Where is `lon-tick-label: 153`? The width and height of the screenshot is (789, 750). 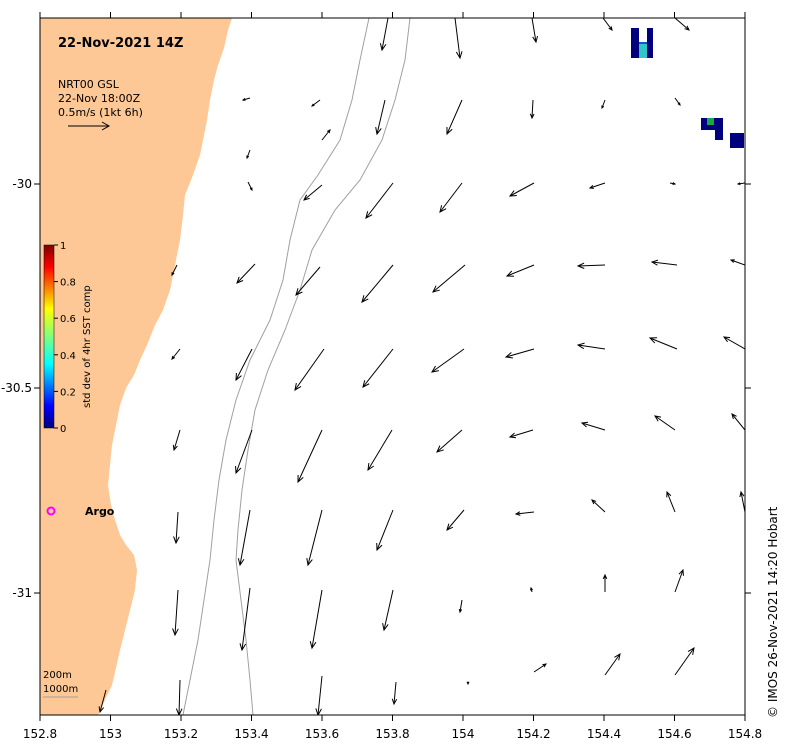
lon-tick-label: 153 is located at coordinates (110, 734).